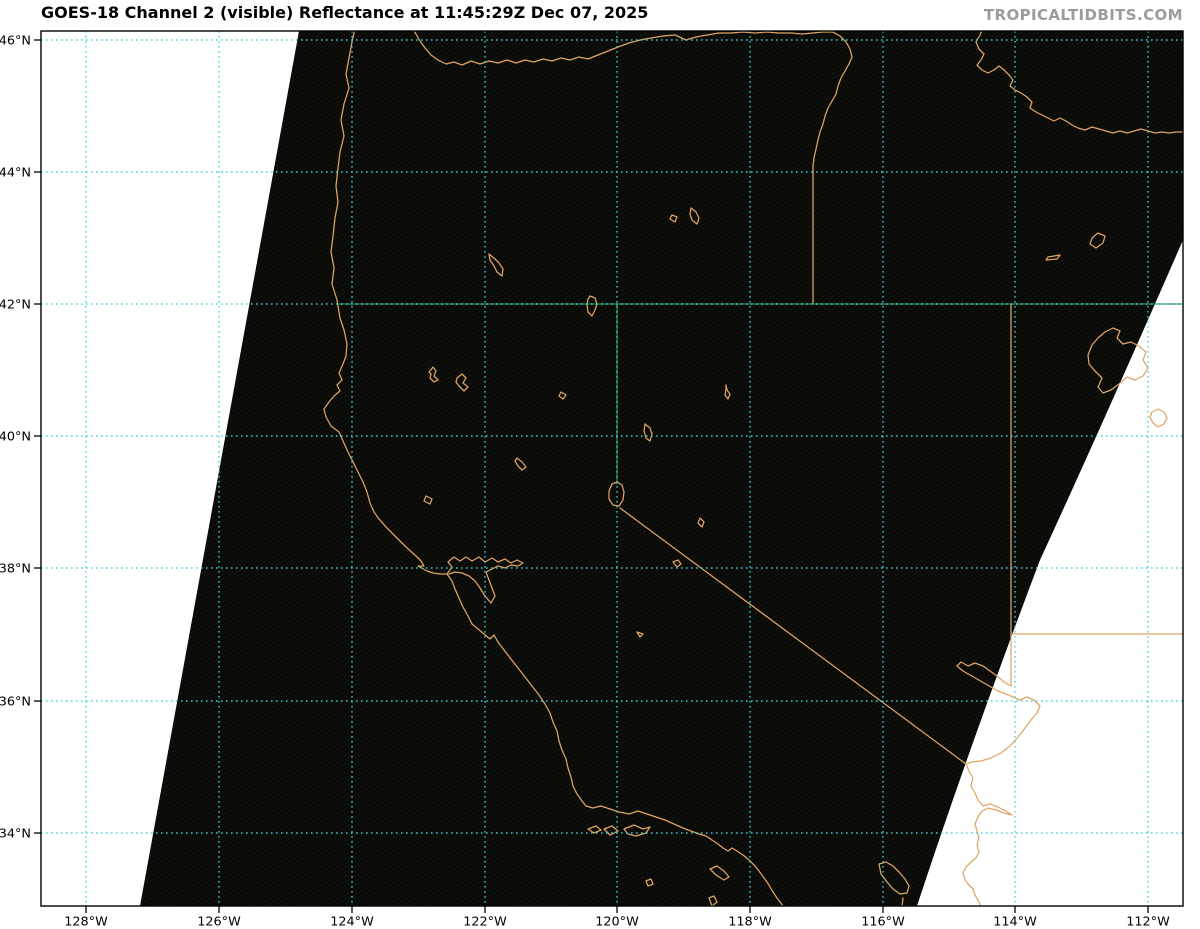  I want to click on lat-tick-label: 36°N, so click(15, 701).